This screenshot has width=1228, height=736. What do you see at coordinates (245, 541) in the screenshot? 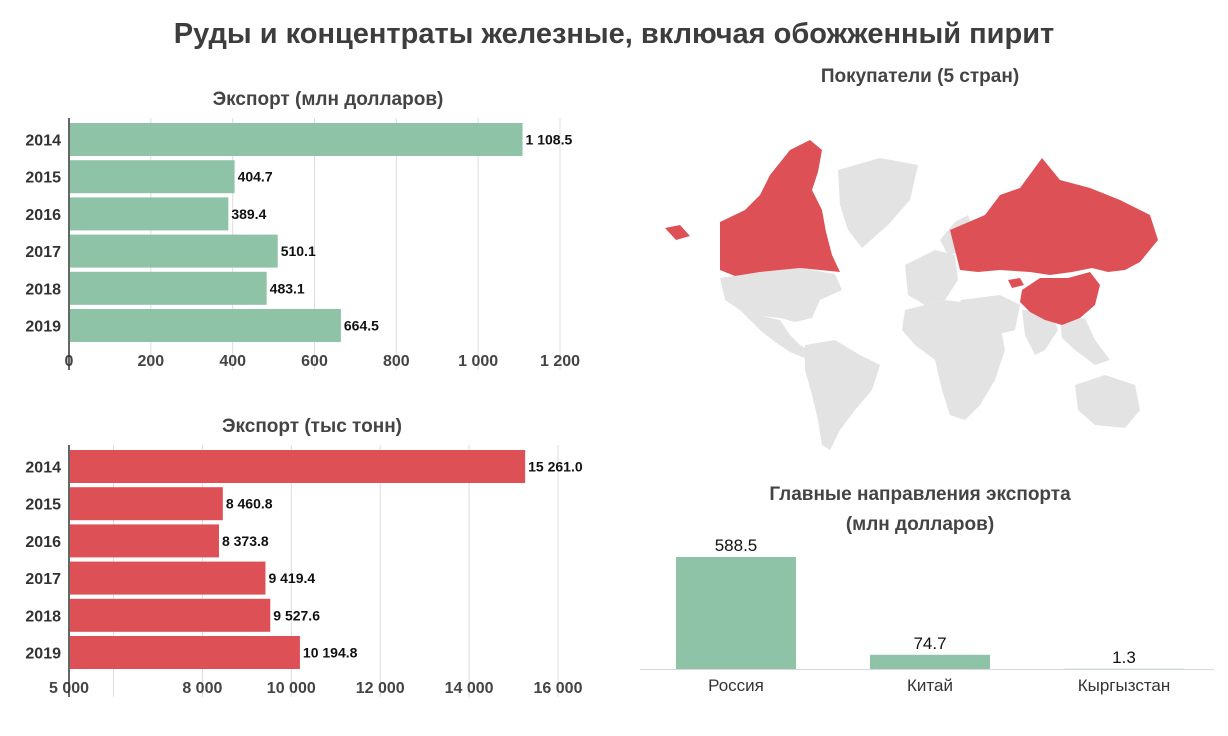
I see `volume-value-label: 8 373.8` at bounding box center [245, 541].